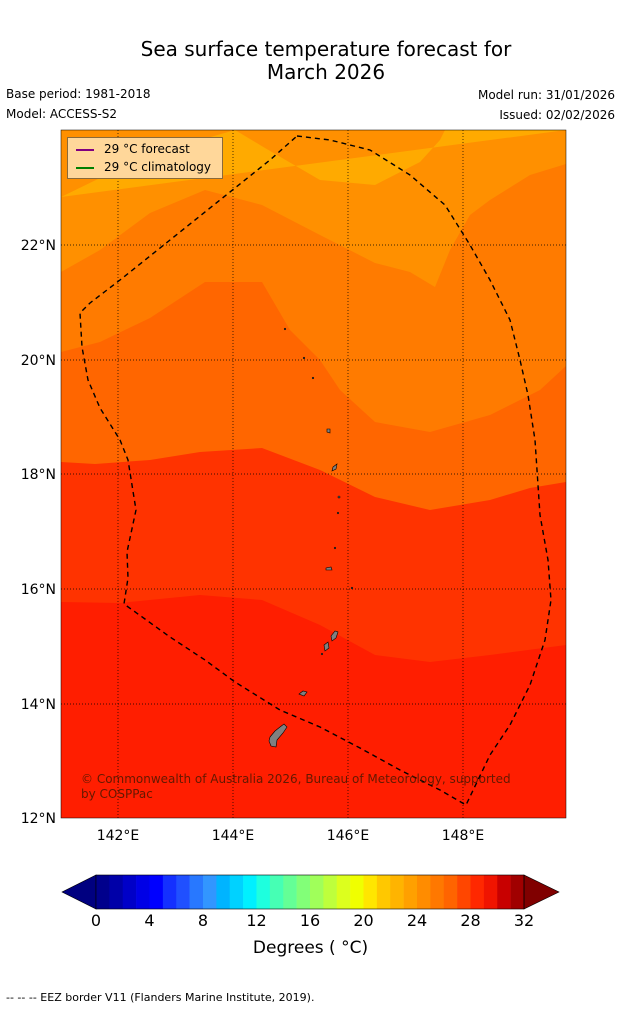 Image resolution: width=621 pixels, height=1011 pixels. Describe the element at coordinates (557, 115) in the screenshot. I see `issued-date: Issued: 02/02/2026` at that location.